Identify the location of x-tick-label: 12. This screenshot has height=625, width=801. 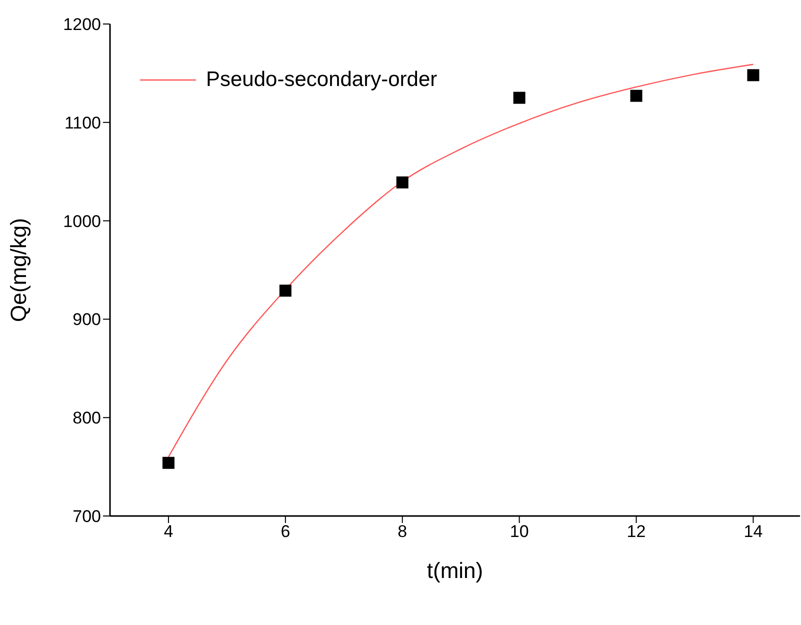
(636, 532).